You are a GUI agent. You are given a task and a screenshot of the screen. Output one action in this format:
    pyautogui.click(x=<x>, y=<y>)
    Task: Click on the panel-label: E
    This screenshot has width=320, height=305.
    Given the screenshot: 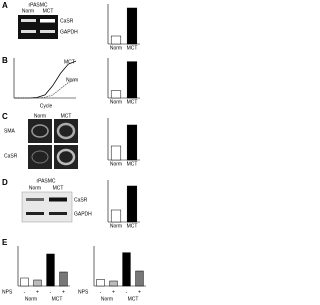 What is the action you would take?
    pyautogui.click(x=5, y=242)
    